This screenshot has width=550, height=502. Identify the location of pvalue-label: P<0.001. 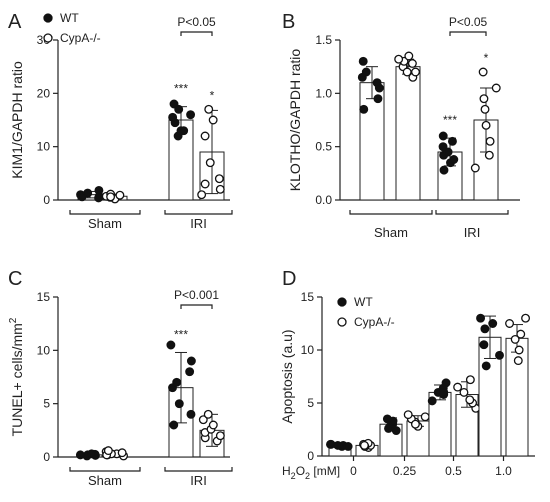
(196, 295).